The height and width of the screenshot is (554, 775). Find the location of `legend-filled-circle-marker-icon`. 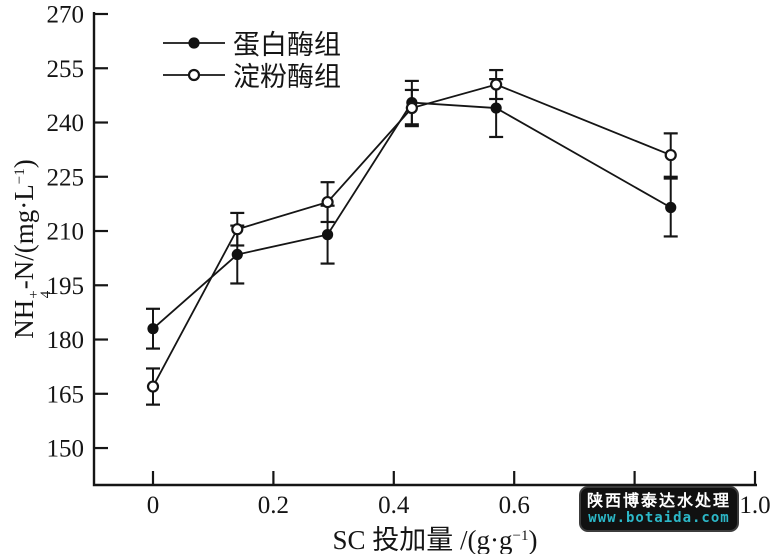

legend-filled-circle-marker-icon is located at coordinates (194, 42).